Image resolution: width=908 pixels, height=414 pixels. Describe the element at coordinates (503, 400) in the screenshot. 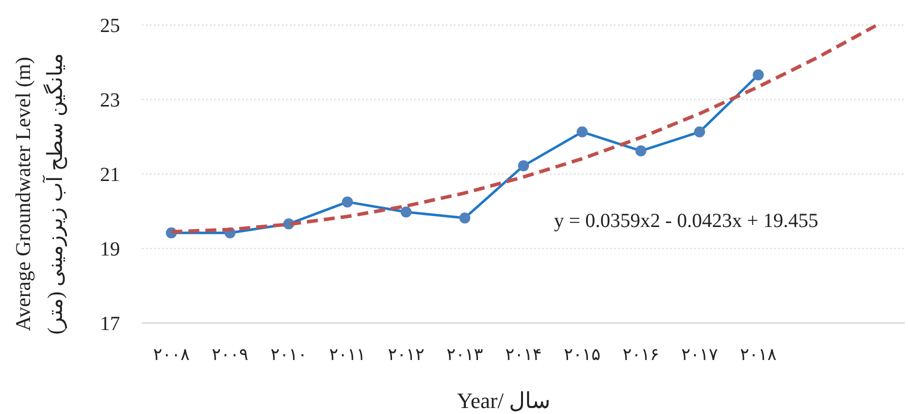

I see `x-axis-title: Year/ سال` at that location.